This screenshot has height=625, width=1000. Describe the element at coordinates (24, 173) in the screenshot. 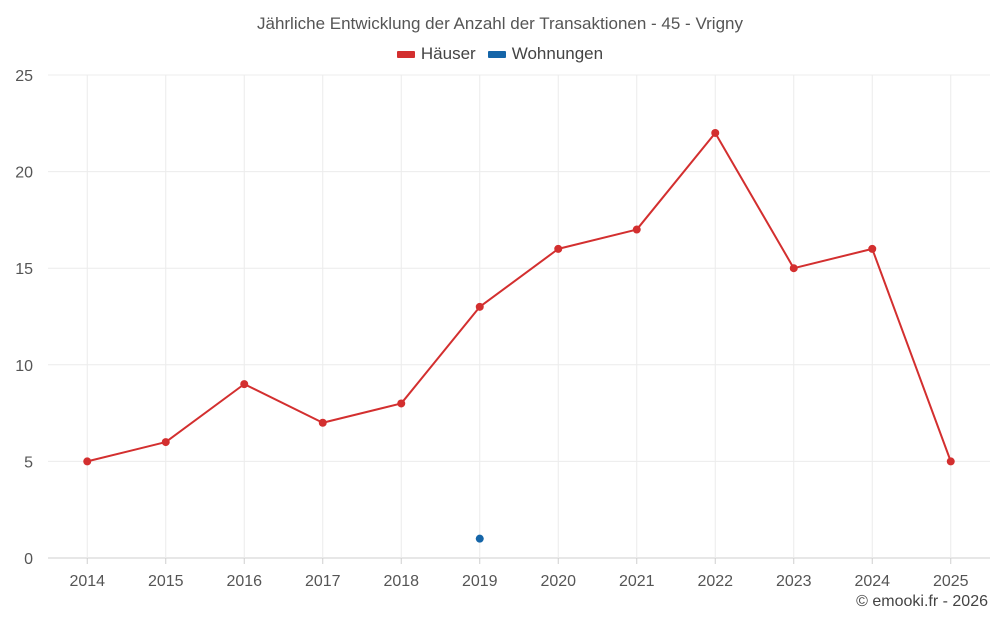

I see `y-tick-label: 20` at that location.